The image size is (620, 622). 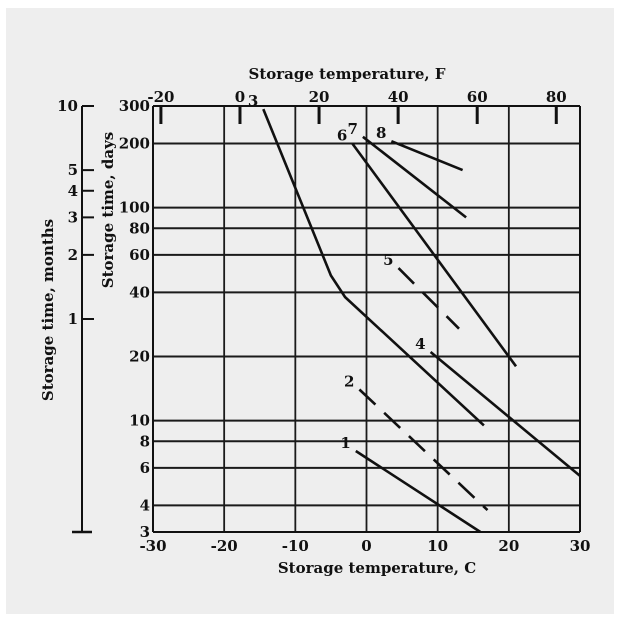 I want to click on series-8-label: 8, so click(x=381, y=133).